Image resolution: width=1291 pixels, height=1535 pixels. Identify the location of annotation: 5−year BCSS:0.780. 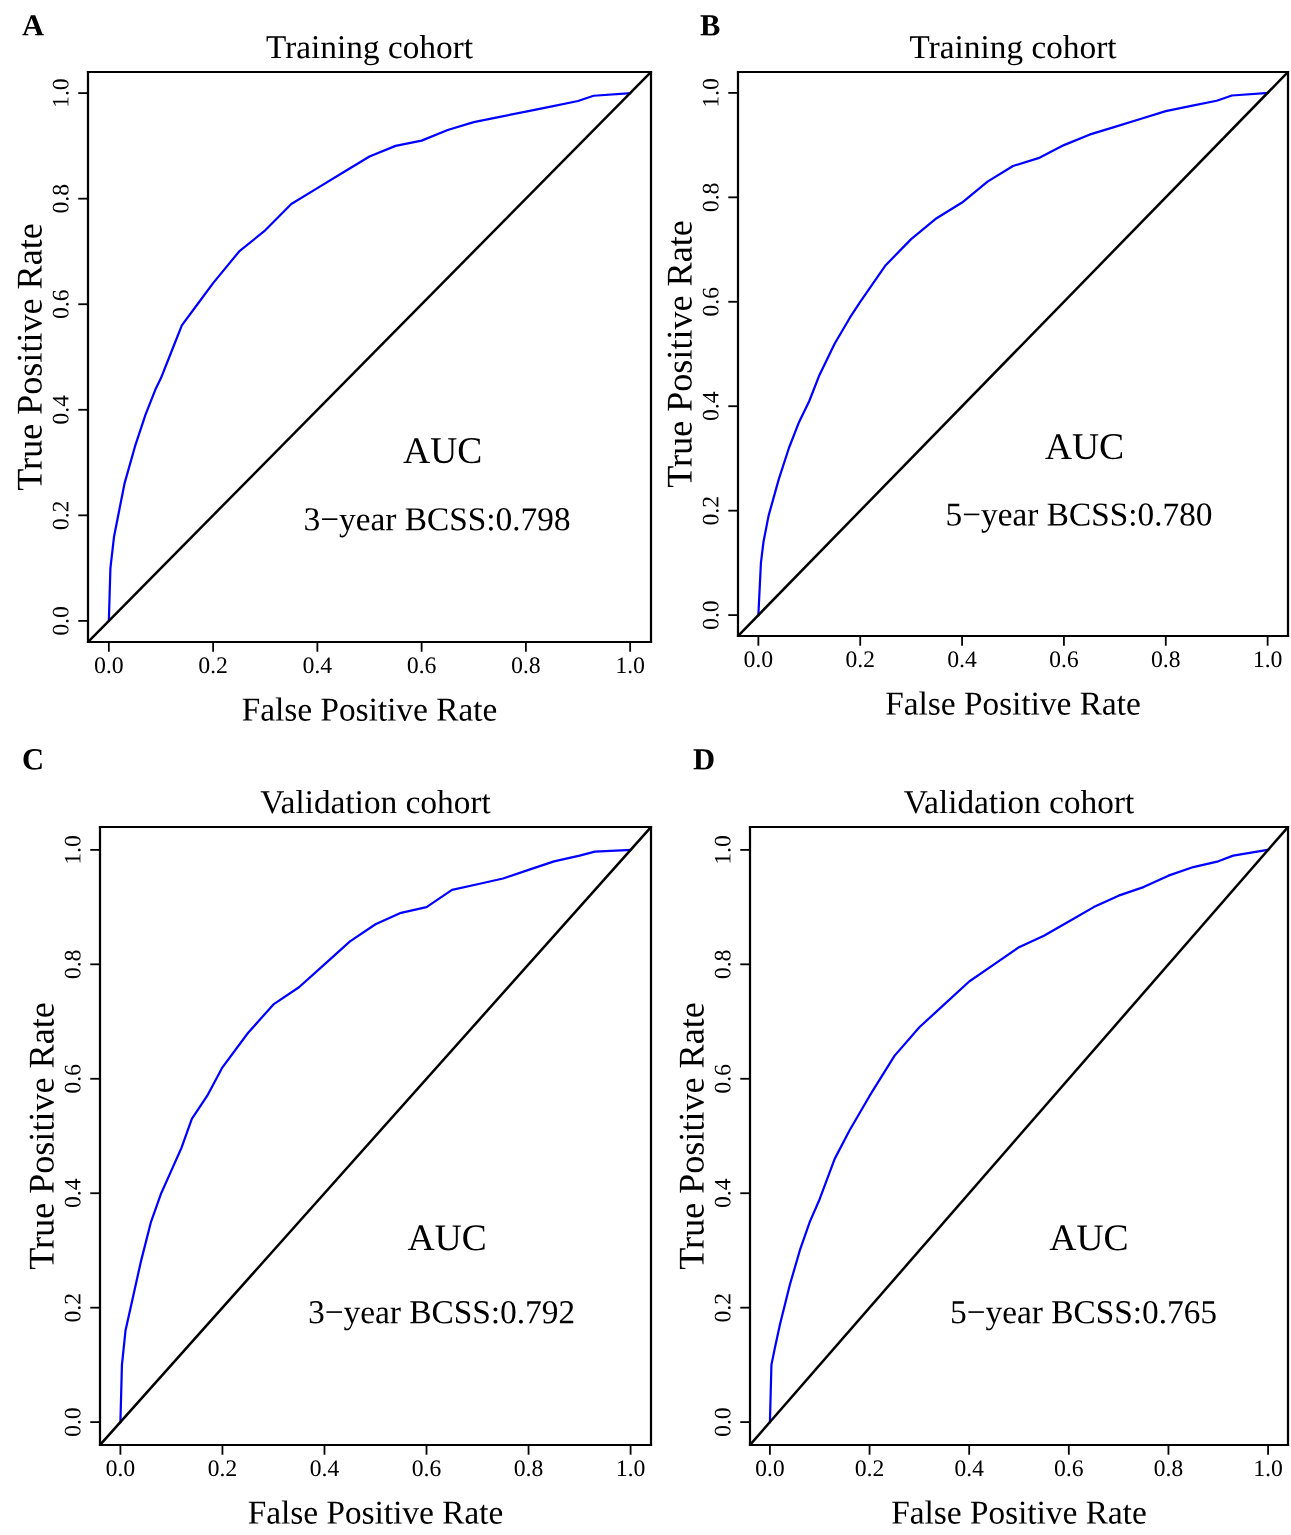
(1079, 518).